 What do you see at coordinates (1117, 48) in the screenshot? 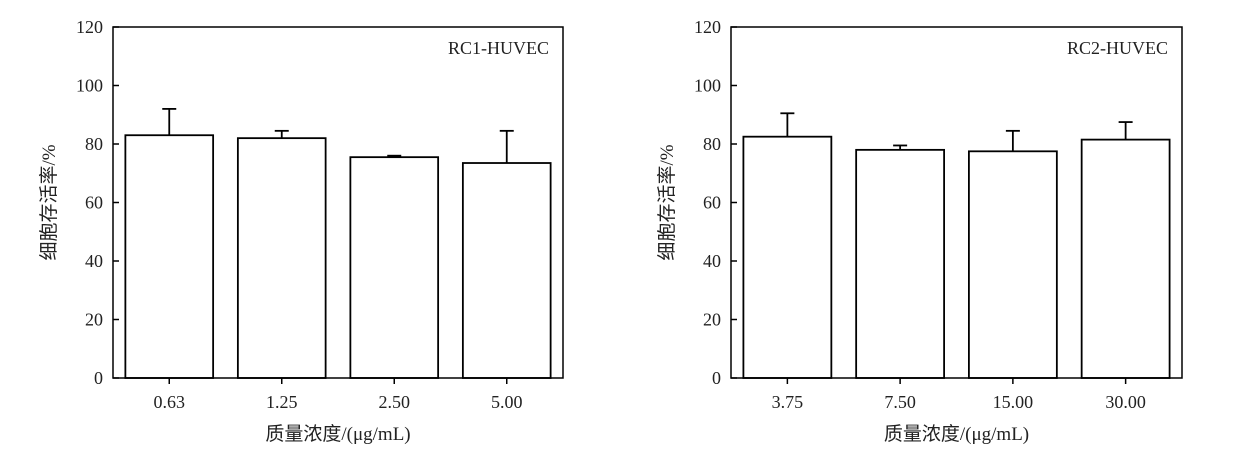
I see `panel-annotation: RC2-HUVEC` at bounding box center [1117, 48].